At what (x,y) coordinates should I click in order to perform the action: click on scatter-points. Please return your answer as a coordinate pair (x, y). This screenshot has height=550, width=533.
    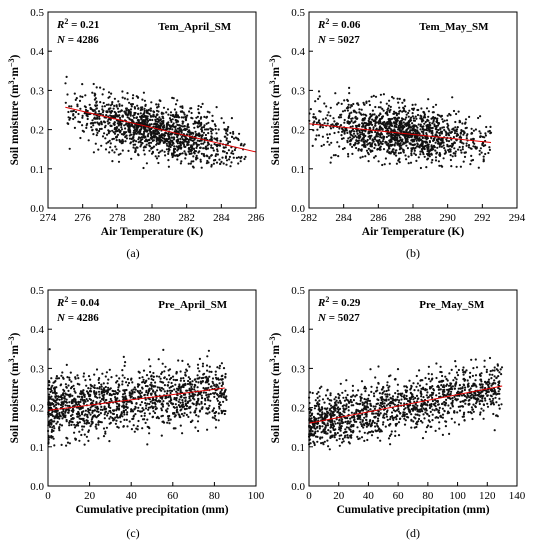
    Looking at the image, I should click on (406, 403).